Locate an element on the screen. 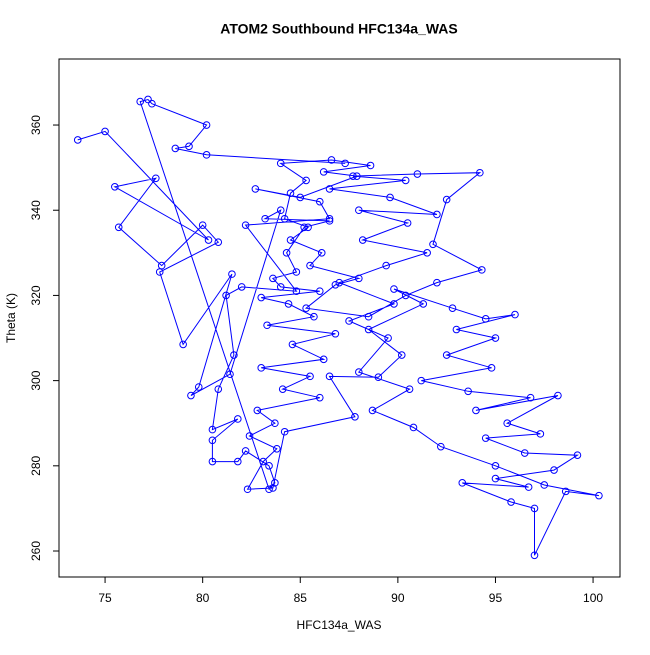 Image resolution: width=650 pixels, height=655 pixels. x-tick-label: 100 is located at coordinates (593, 598).